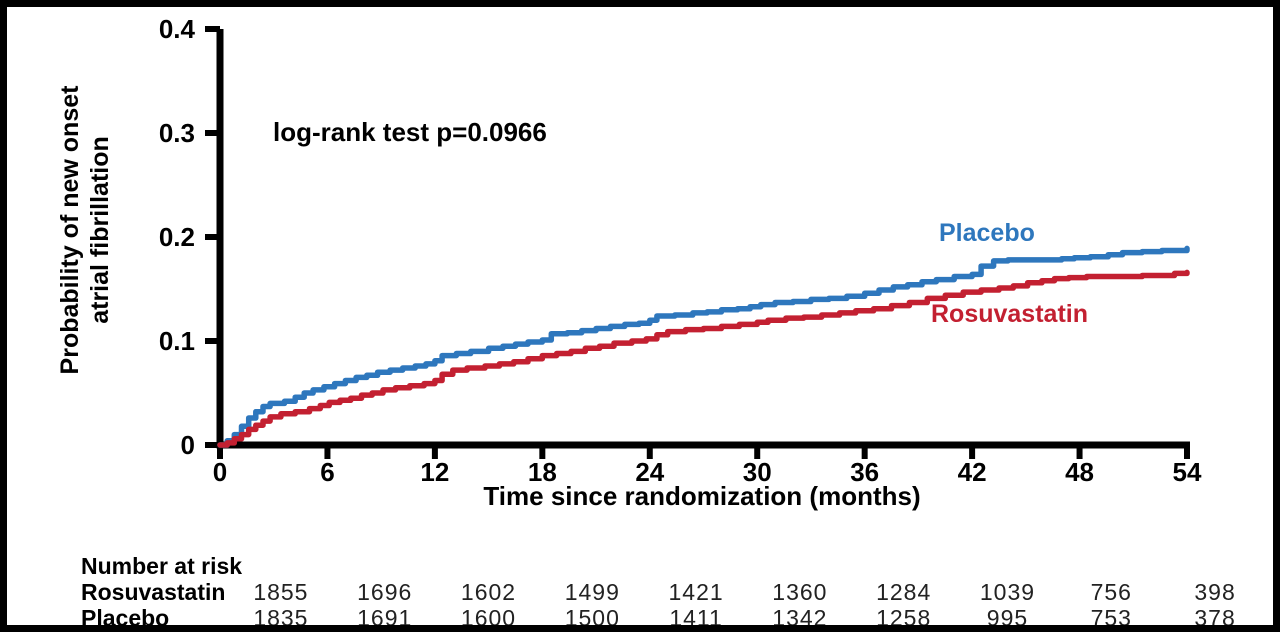  Describe the element at coordinates (987, 233) in the screenshot. I see `placebo-series-label: Placebo` at that location.